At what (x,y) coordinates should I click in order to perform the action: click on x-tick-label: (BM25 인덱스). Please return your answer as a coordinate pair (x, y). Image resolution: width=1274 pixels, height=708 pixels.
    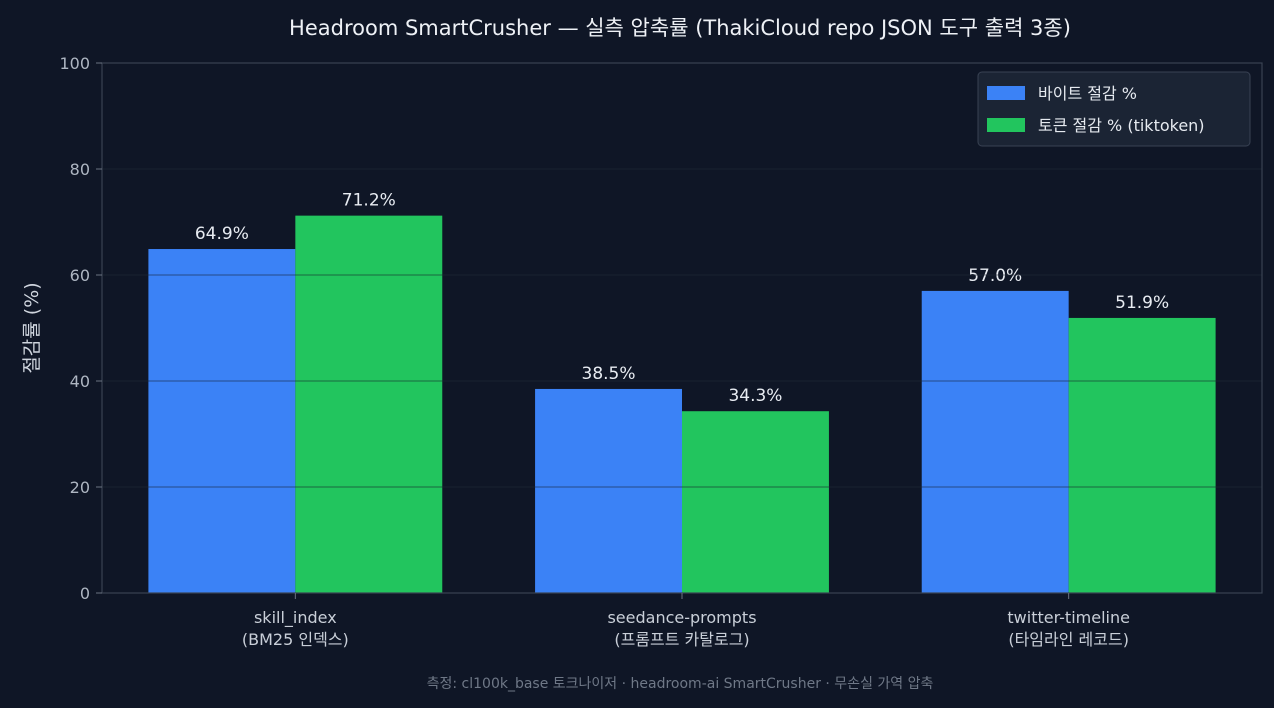
    Looking at the image, I should click on (295, 639).